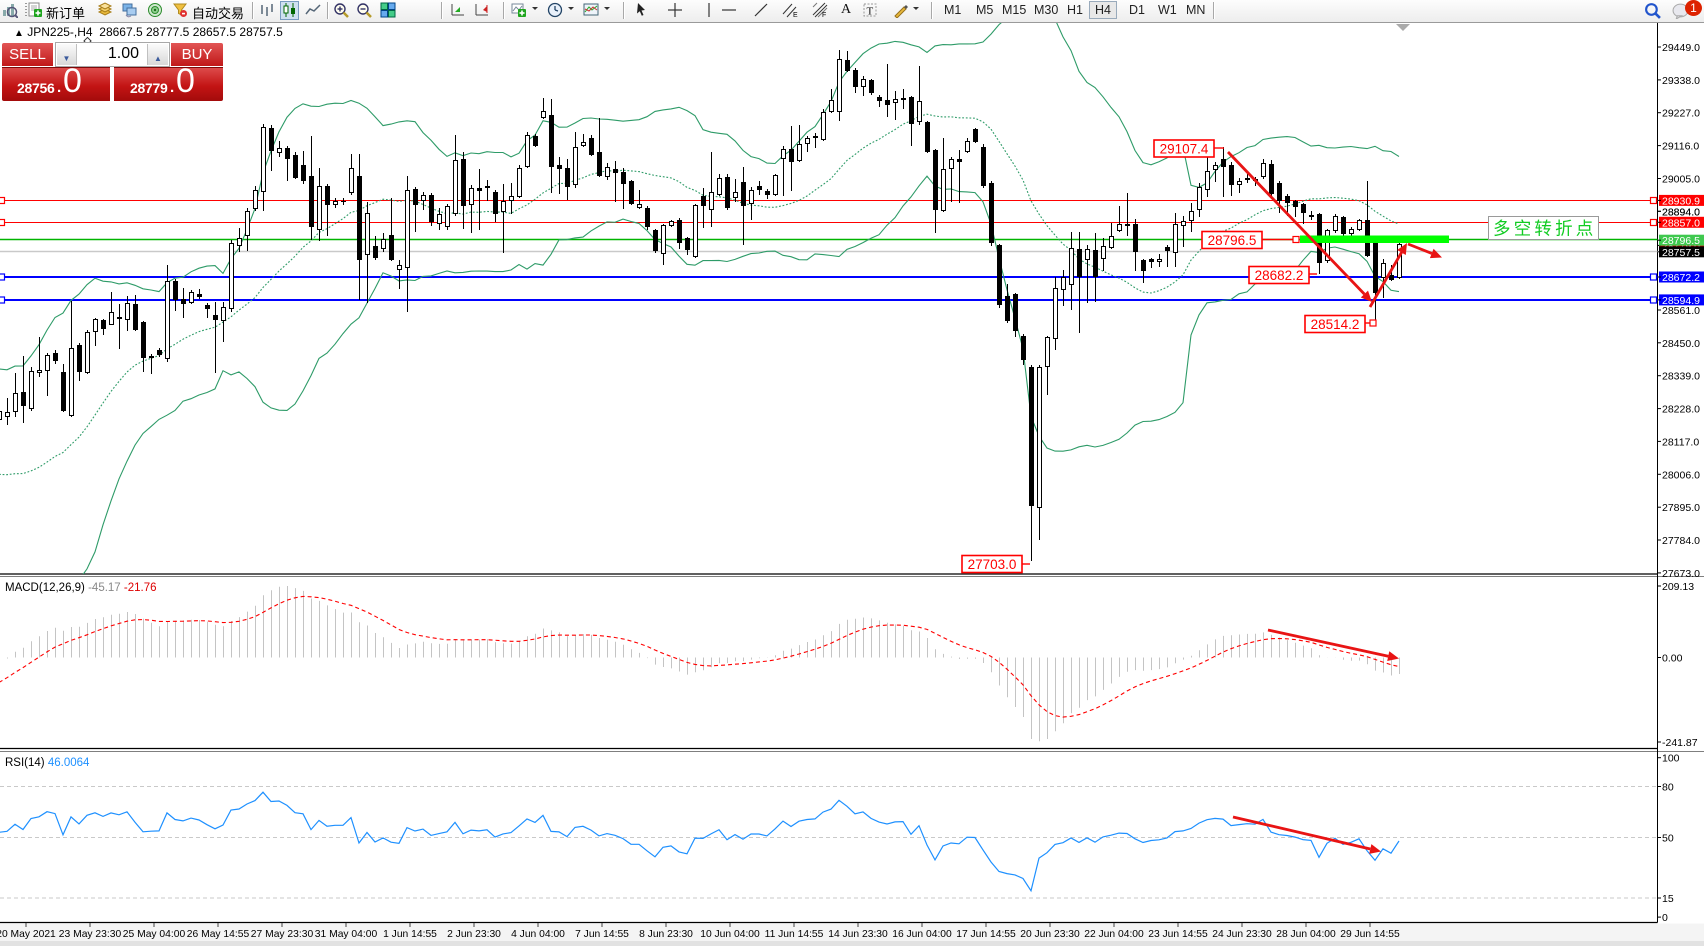 This screenshot has width=1704, height=946. Describe the element at coordinates (1681, 508) in the screenshot. I see `svg-text: 27895.0` at that location.